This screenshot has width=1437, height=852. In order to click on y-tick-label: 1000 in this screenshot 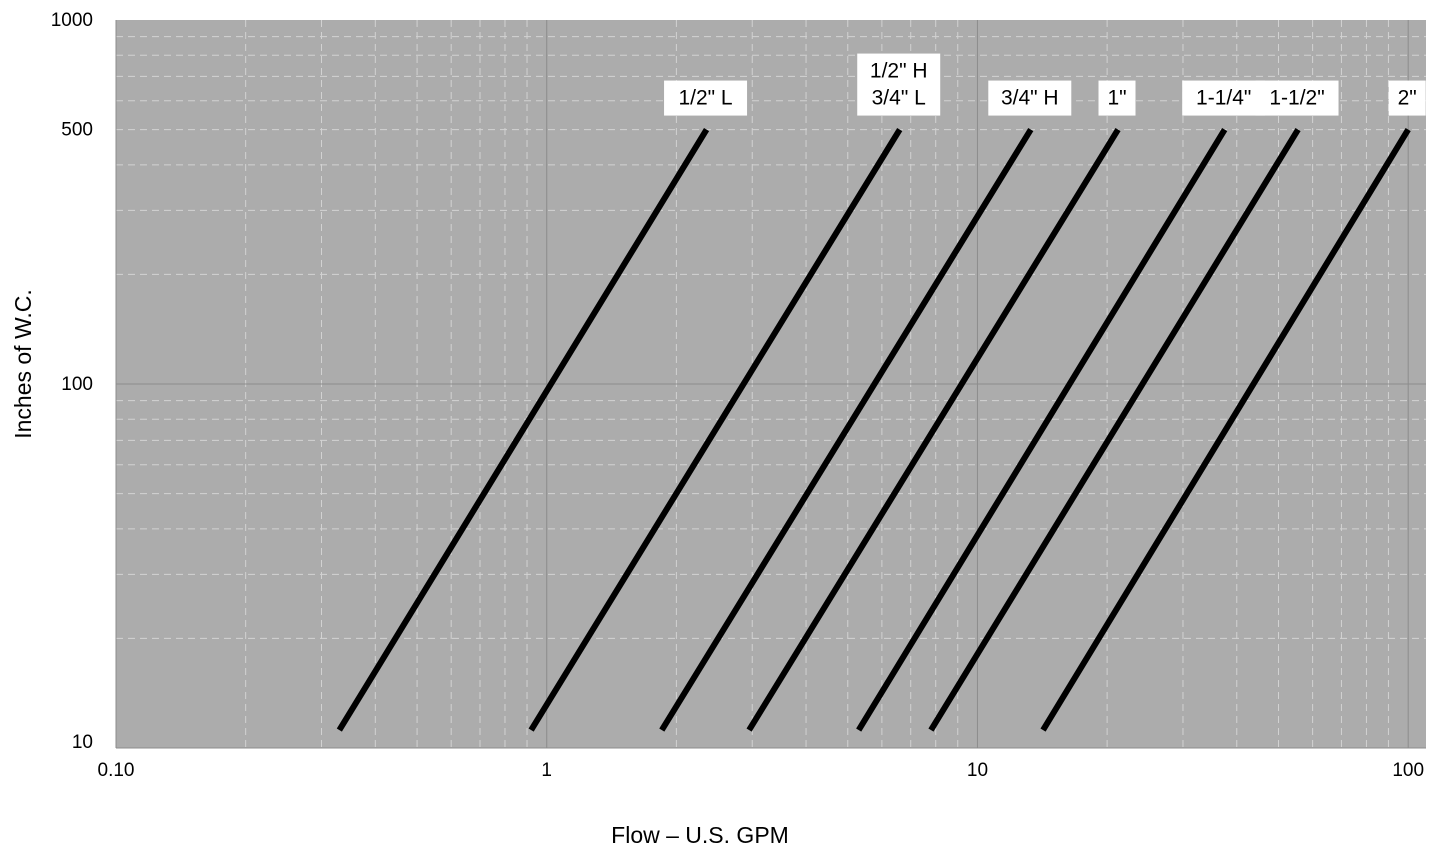, I will do `click(72, 20)`.